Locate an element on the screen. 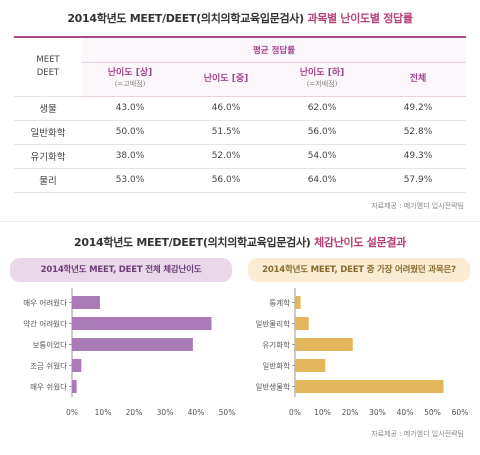 This screenshot has height=455, width=480. row-subject: 생물 is located at coordinates (48, 108).